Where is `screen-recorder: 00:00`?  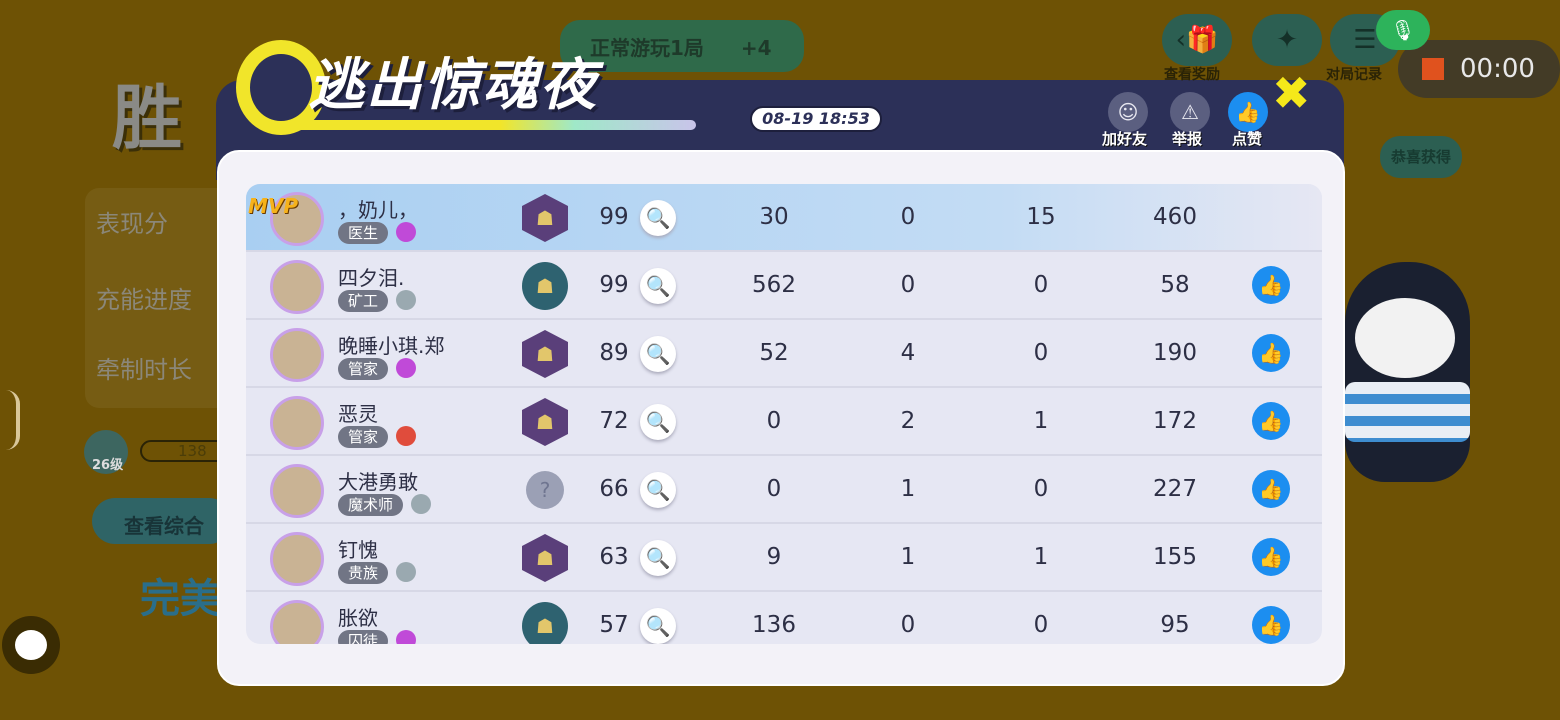 screen-recorder: 00:00 is located at coordinates (1479, 69).